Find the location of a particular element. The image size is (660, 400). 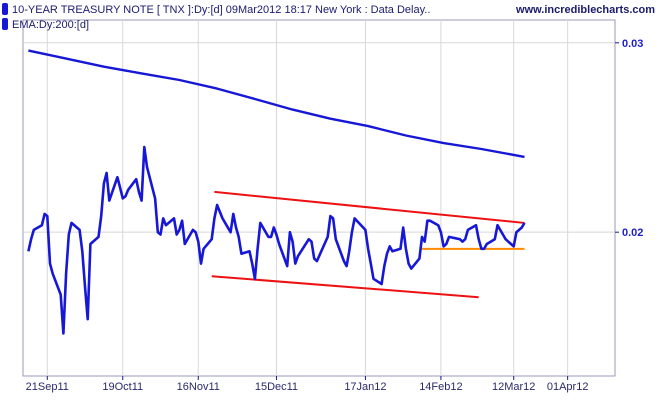

x-tick-label: 17Jan12 is located at coordinates (365, 387).